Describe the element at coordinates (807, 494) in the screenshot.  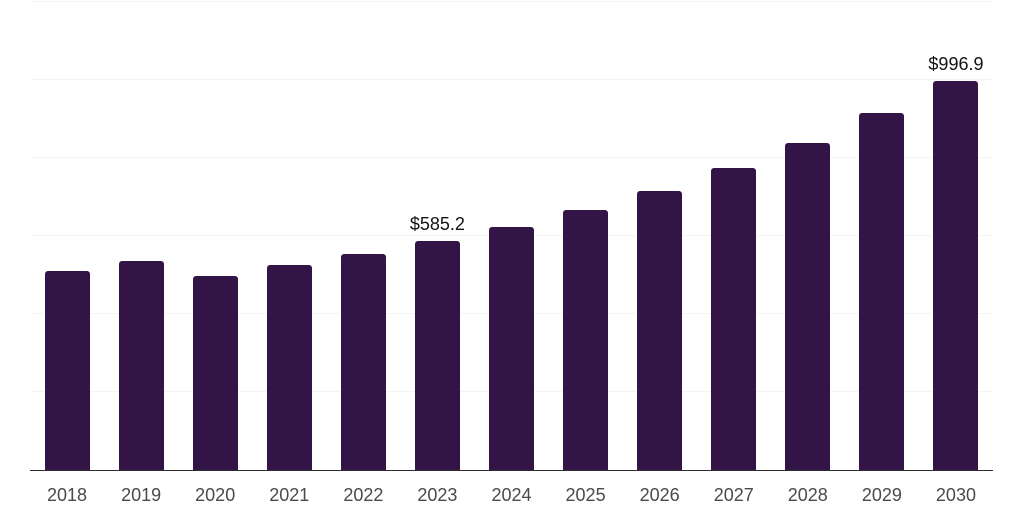
I see `x-tick-2028: 2028` at that location.